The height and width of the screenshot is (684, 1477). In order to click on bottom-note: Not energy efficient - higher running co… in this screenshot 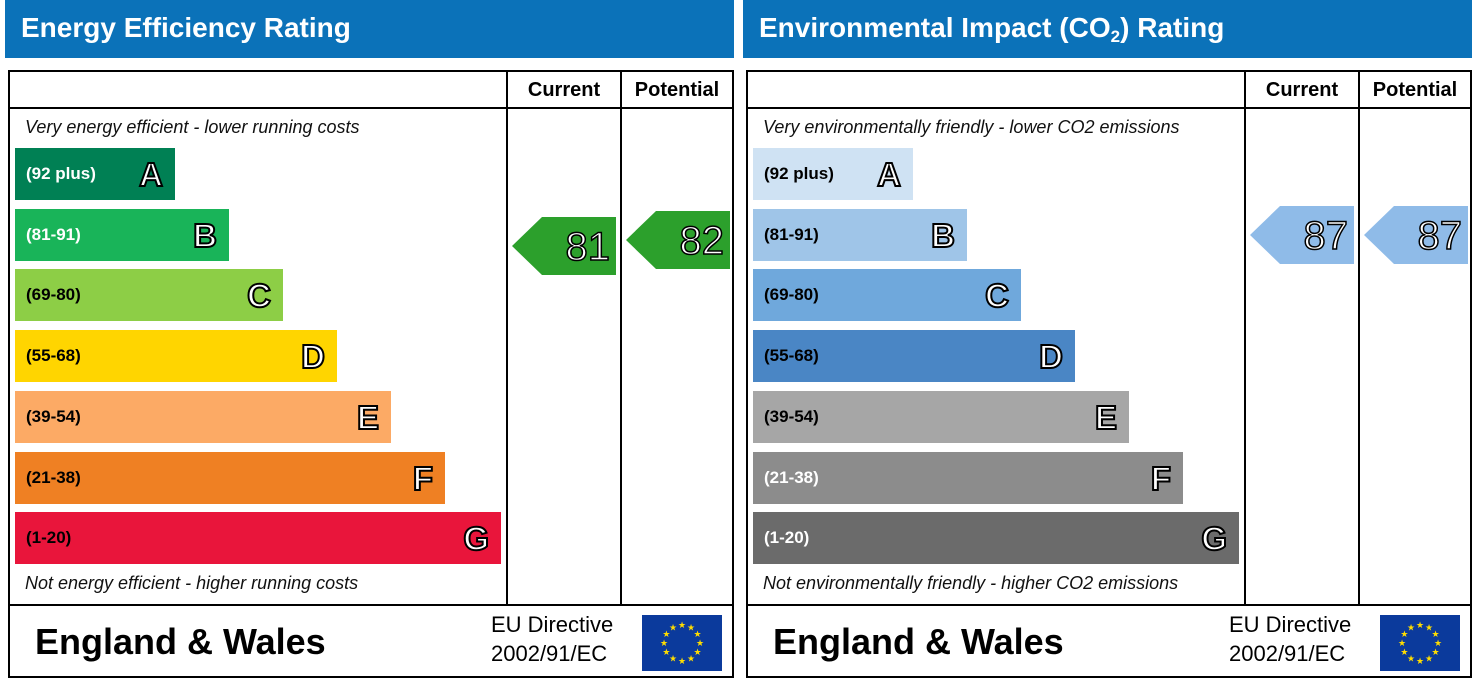, I will do `click(192, 583)`.